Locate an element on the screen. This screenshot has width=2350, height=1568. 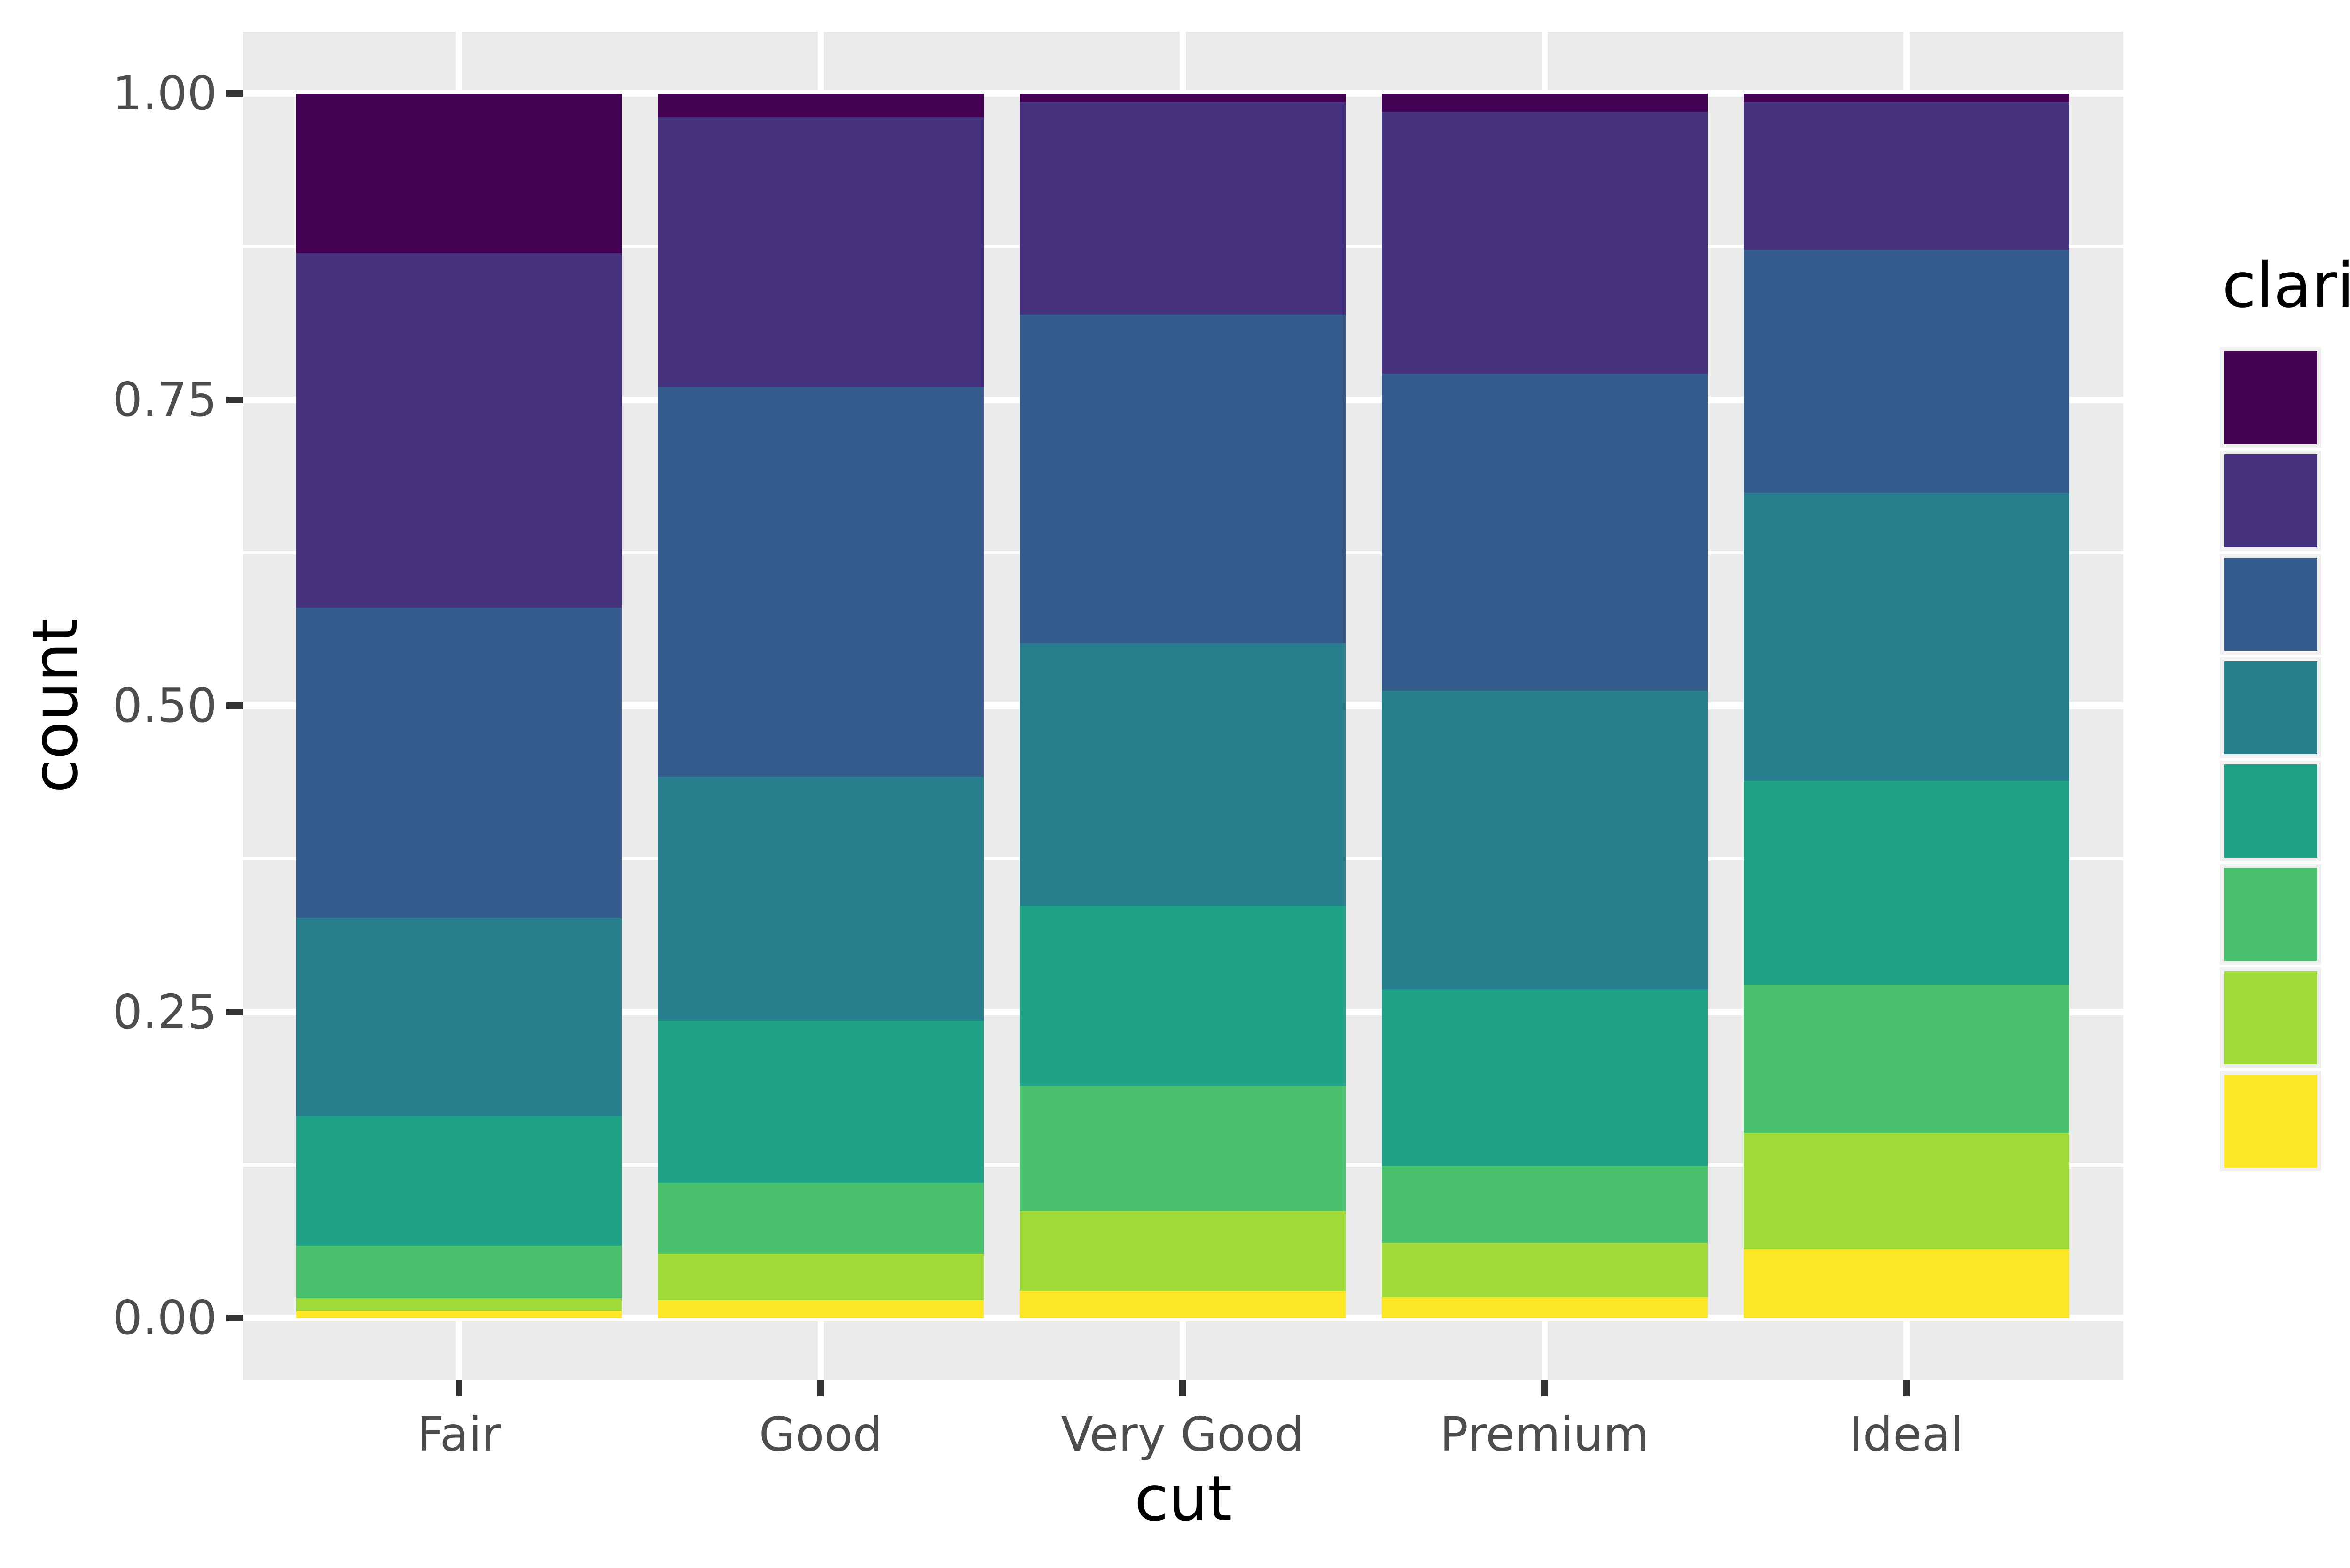
bar-segment-very-good-si1 is located at coordinates (1182, 479).